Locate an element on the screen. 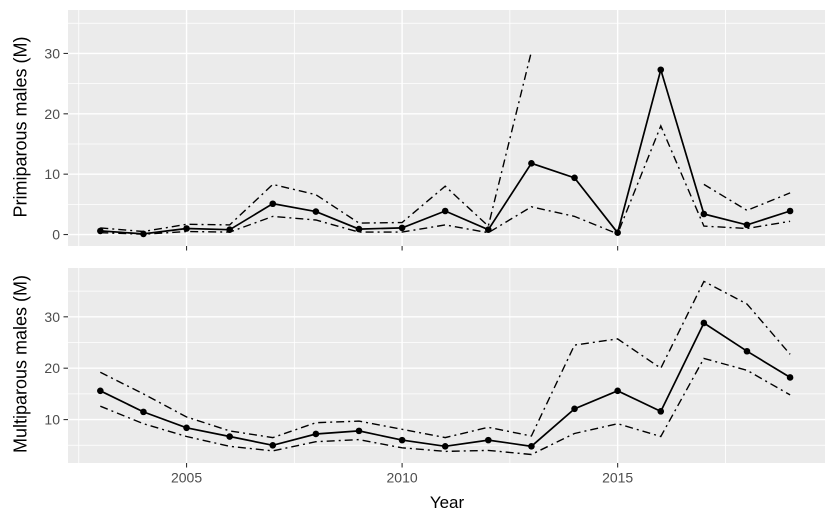 The image size is (836, 521). x-tick-label: 2005 is located at coordinates (186, 478).